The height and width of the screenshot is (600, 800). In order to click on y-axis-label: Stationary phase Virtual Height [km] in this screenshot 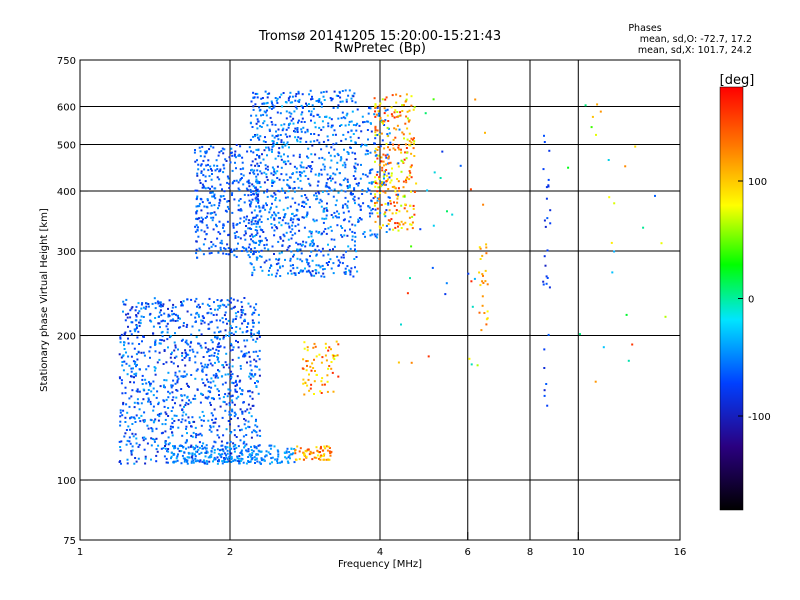, I will do `click(44, 300)`.